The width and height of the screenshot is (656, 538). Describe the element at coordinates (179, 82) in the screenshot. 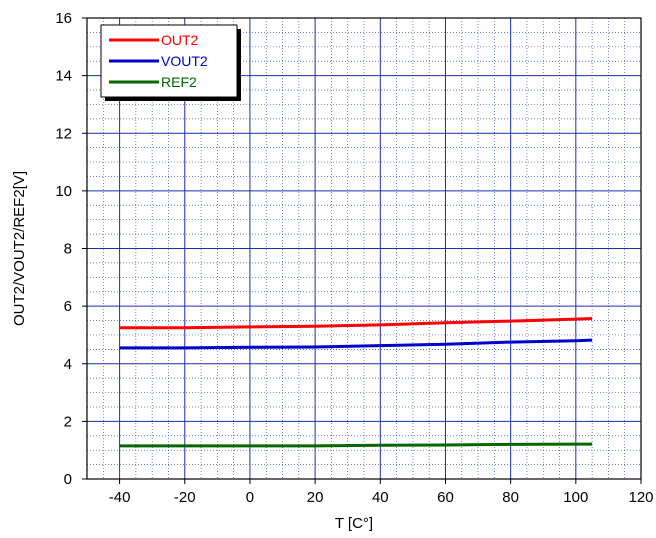

I see `legend-label: REF2` at that location.